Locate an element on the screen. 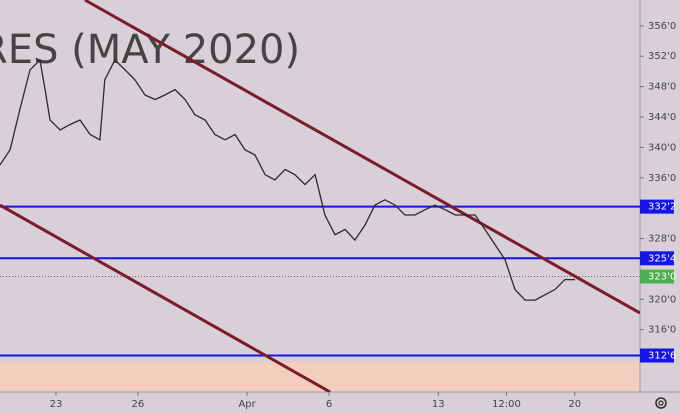 This screenshot has width=680, height=414. settings-icon is located at coordinates (661, 403).